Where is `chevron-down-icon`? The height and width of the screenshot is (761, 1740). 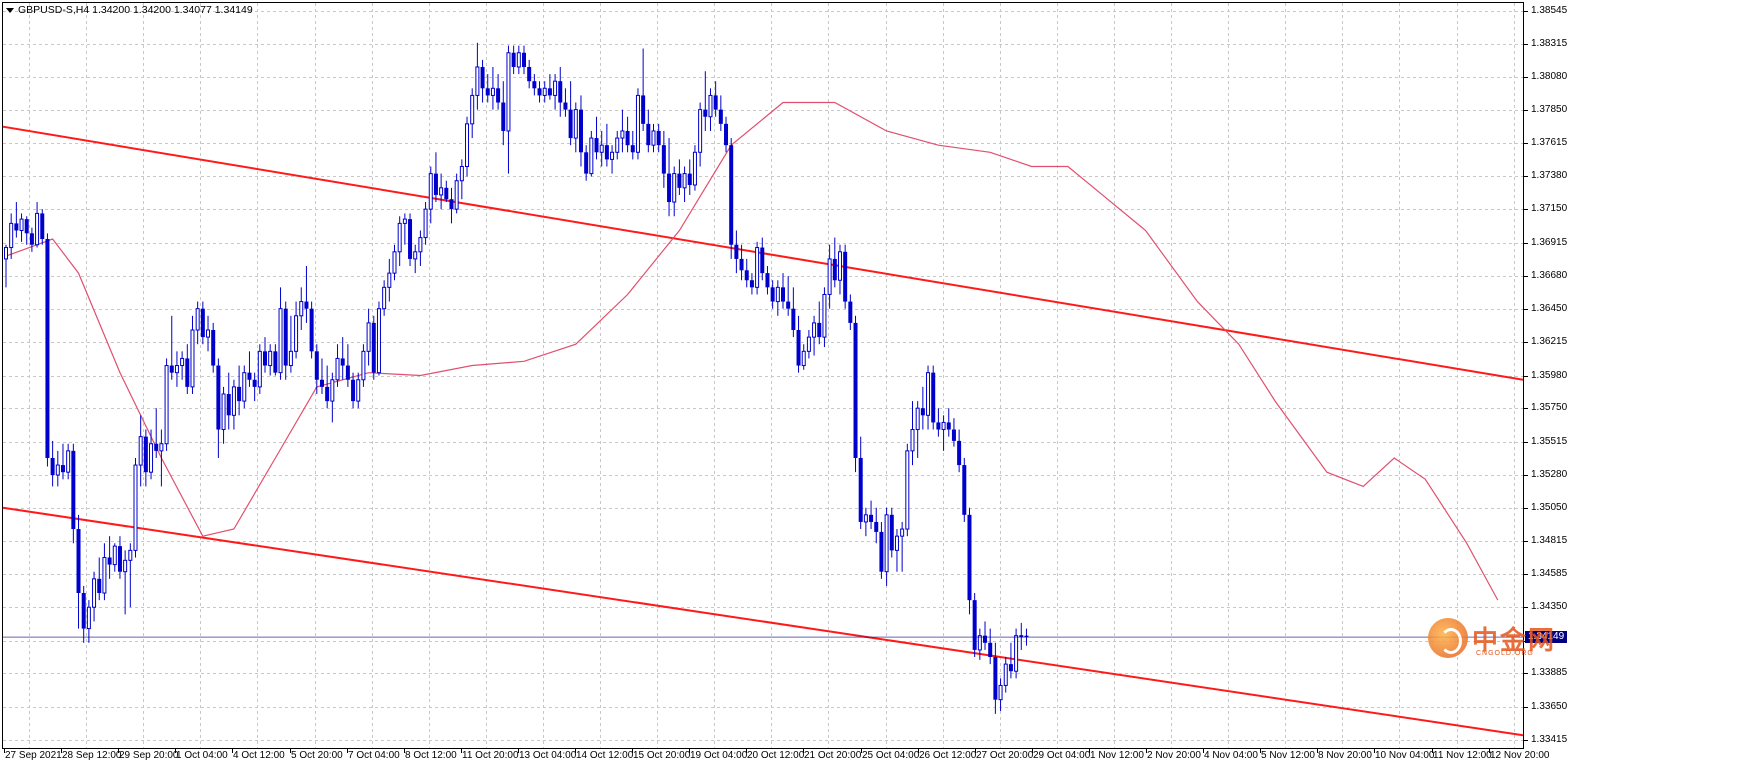 chevron-down-icon is located at coordinates (10, 10).